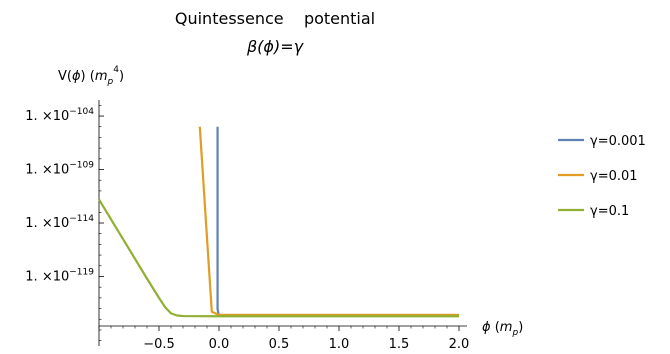 The image size is (670, 354). I want to click on chart-subtitle: β(ϕ)=γ, so click(275, 46).